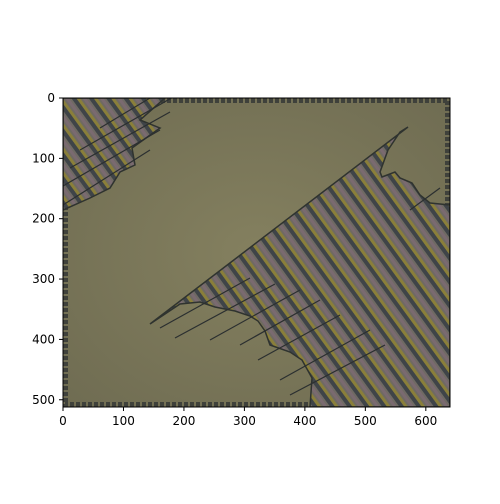 This screenshot has height=504, width=500. What do you see at coordinates (304, 421) in the screenshot?
I see `x-tick-label: 400` at bounding box center [304, 421].